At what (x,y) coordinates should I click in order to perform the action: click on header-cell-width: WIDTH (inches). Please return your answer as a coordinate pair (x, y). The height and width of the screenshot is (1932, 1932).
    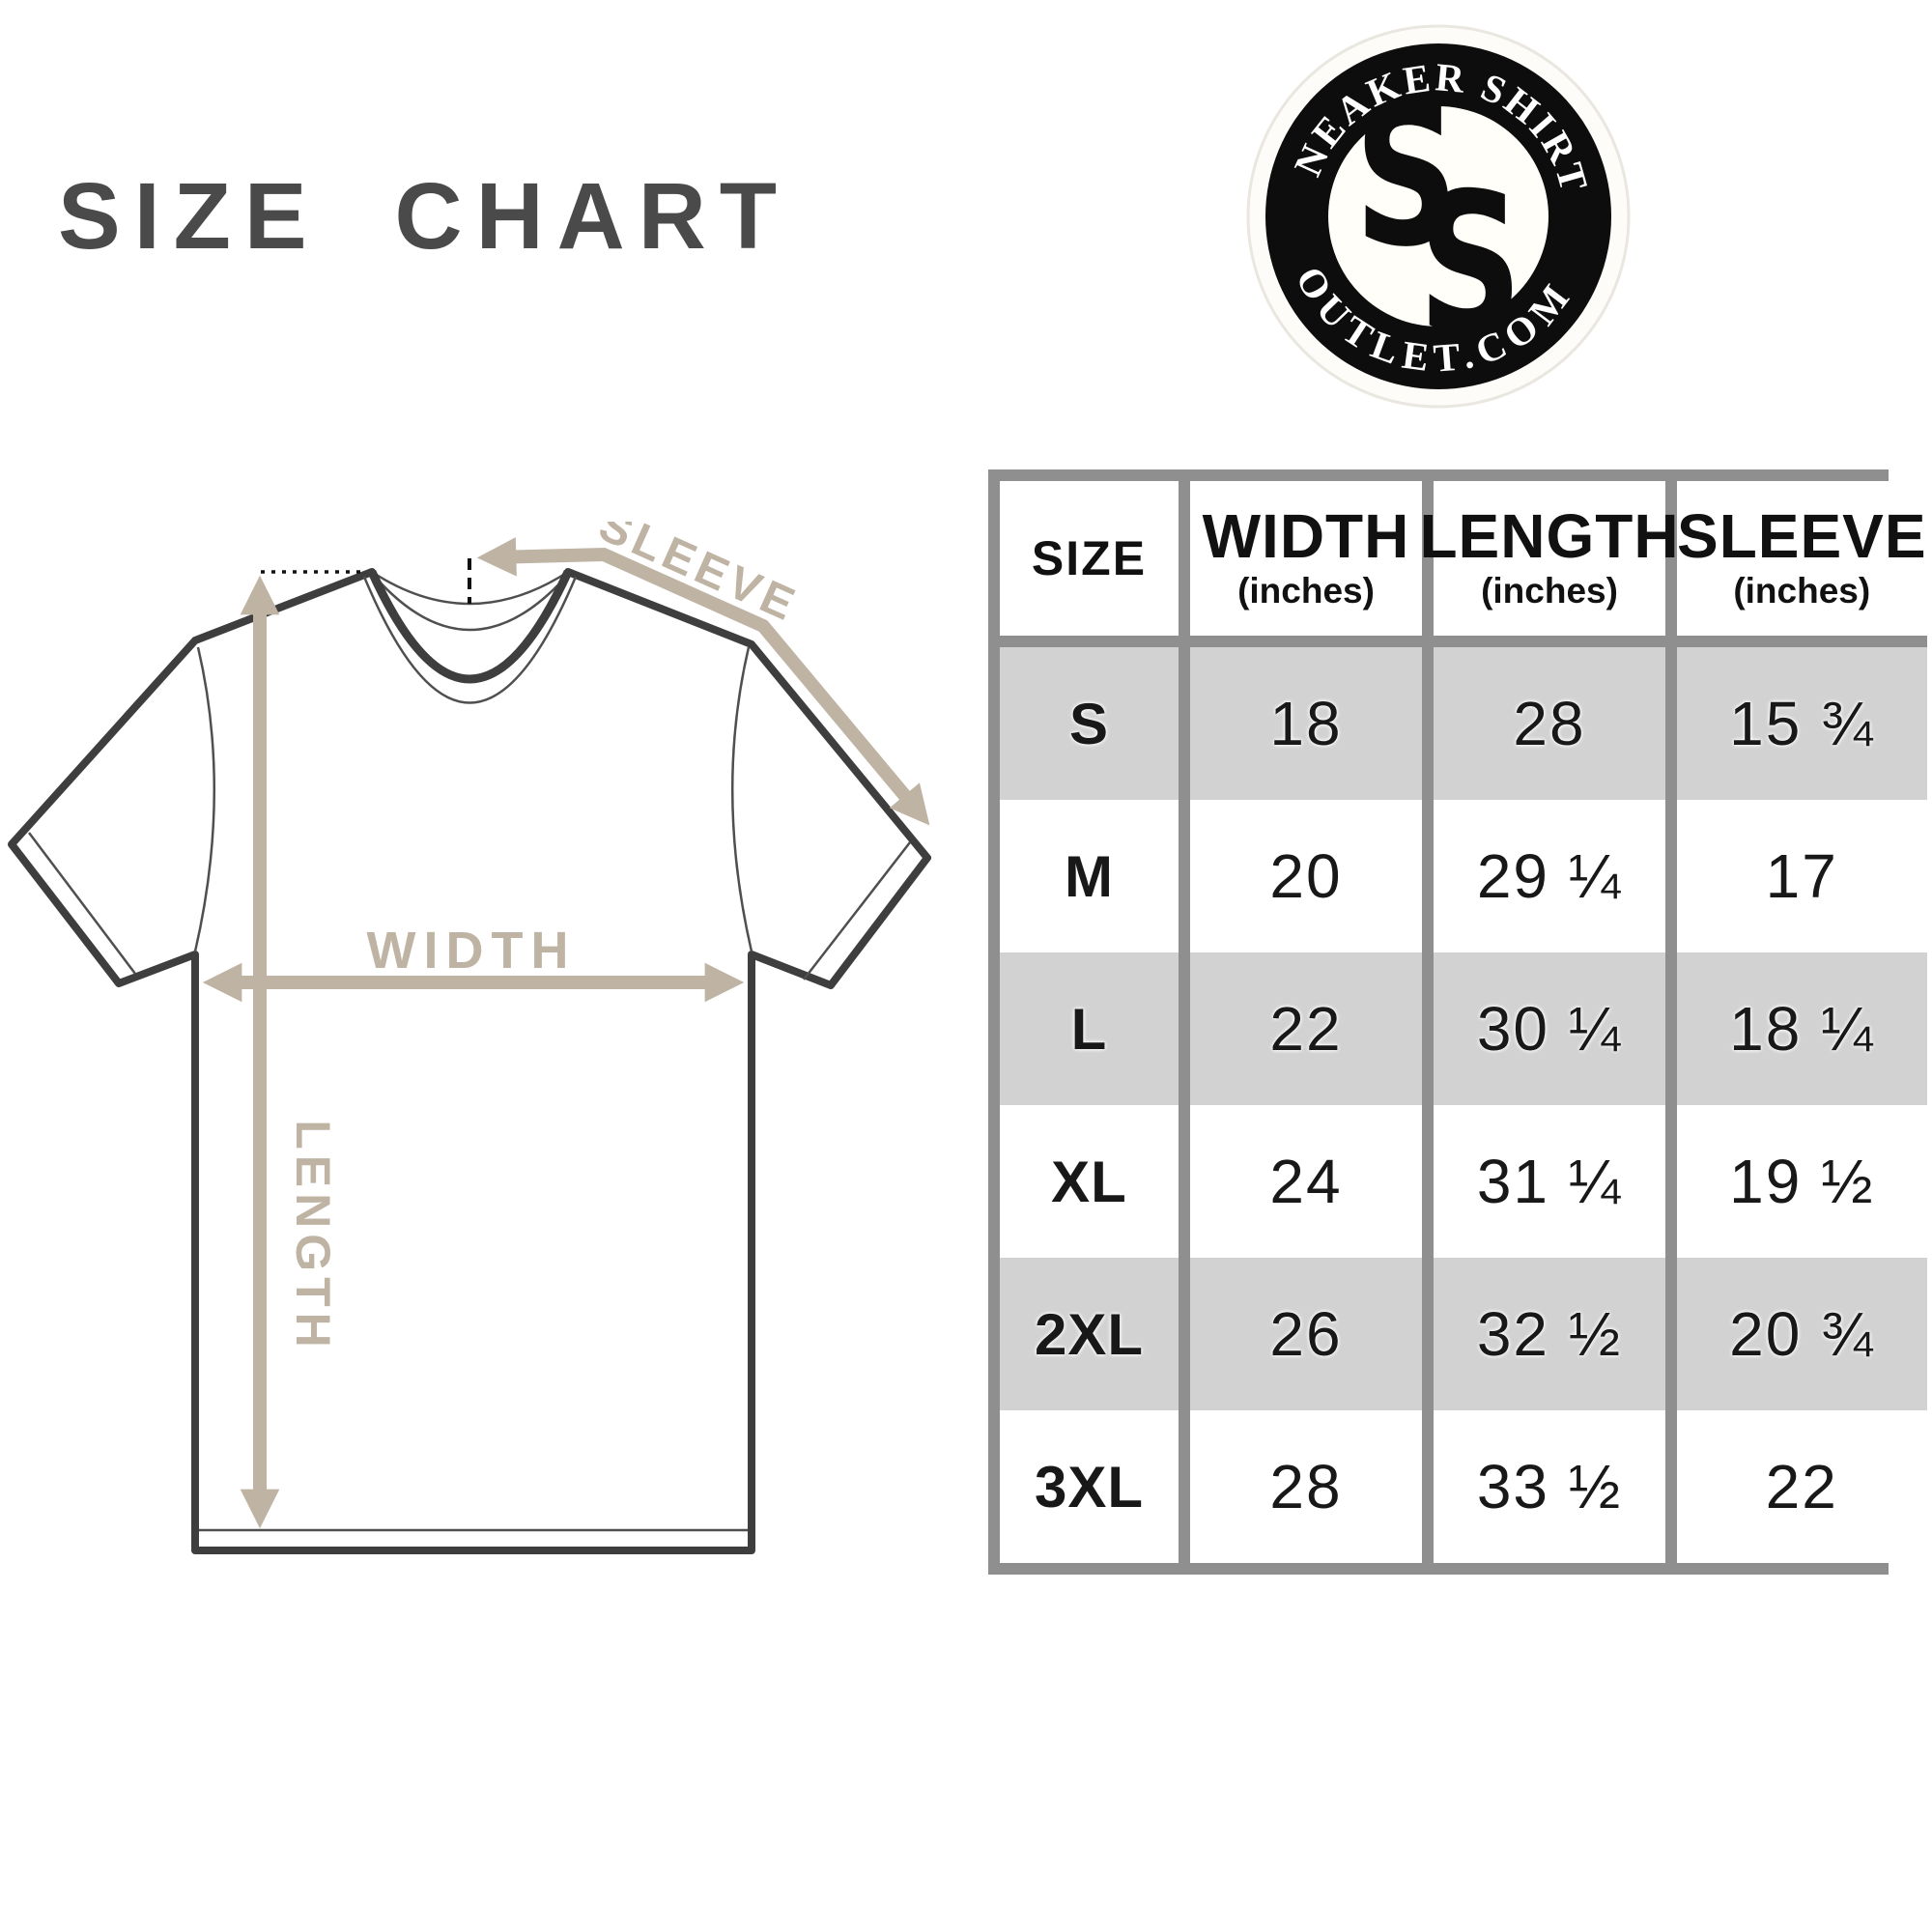
    Looking at the image, I should click on (1306, 564).